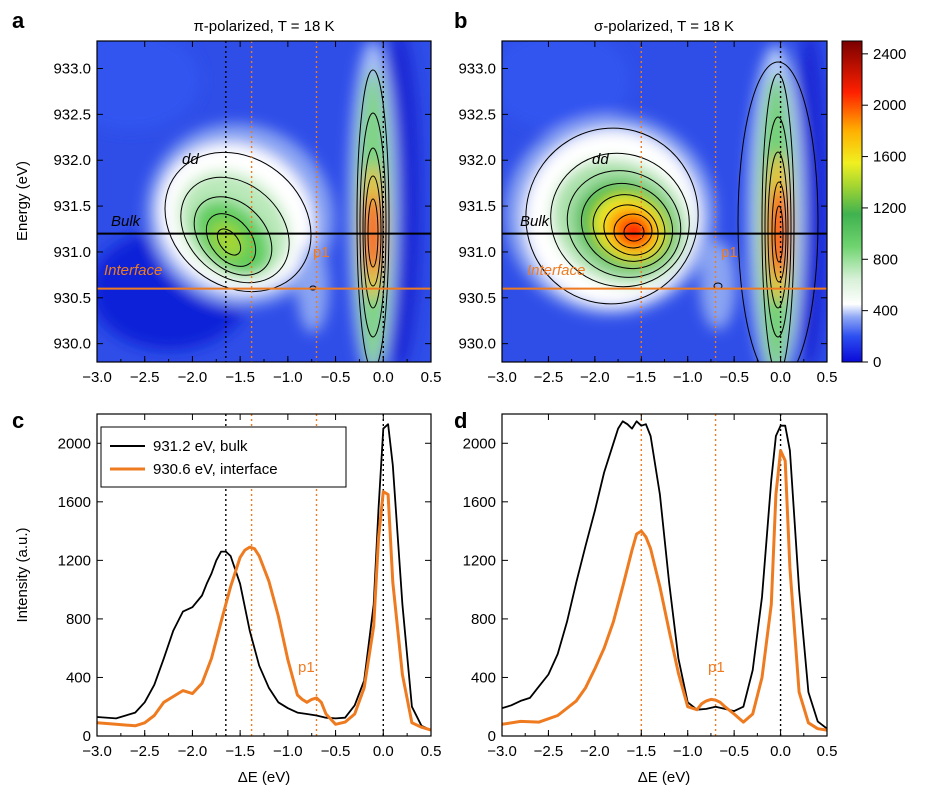 The image size is (937, 792). I want to click on panel-b-xtick-label: 0.5, so click(827, 377).